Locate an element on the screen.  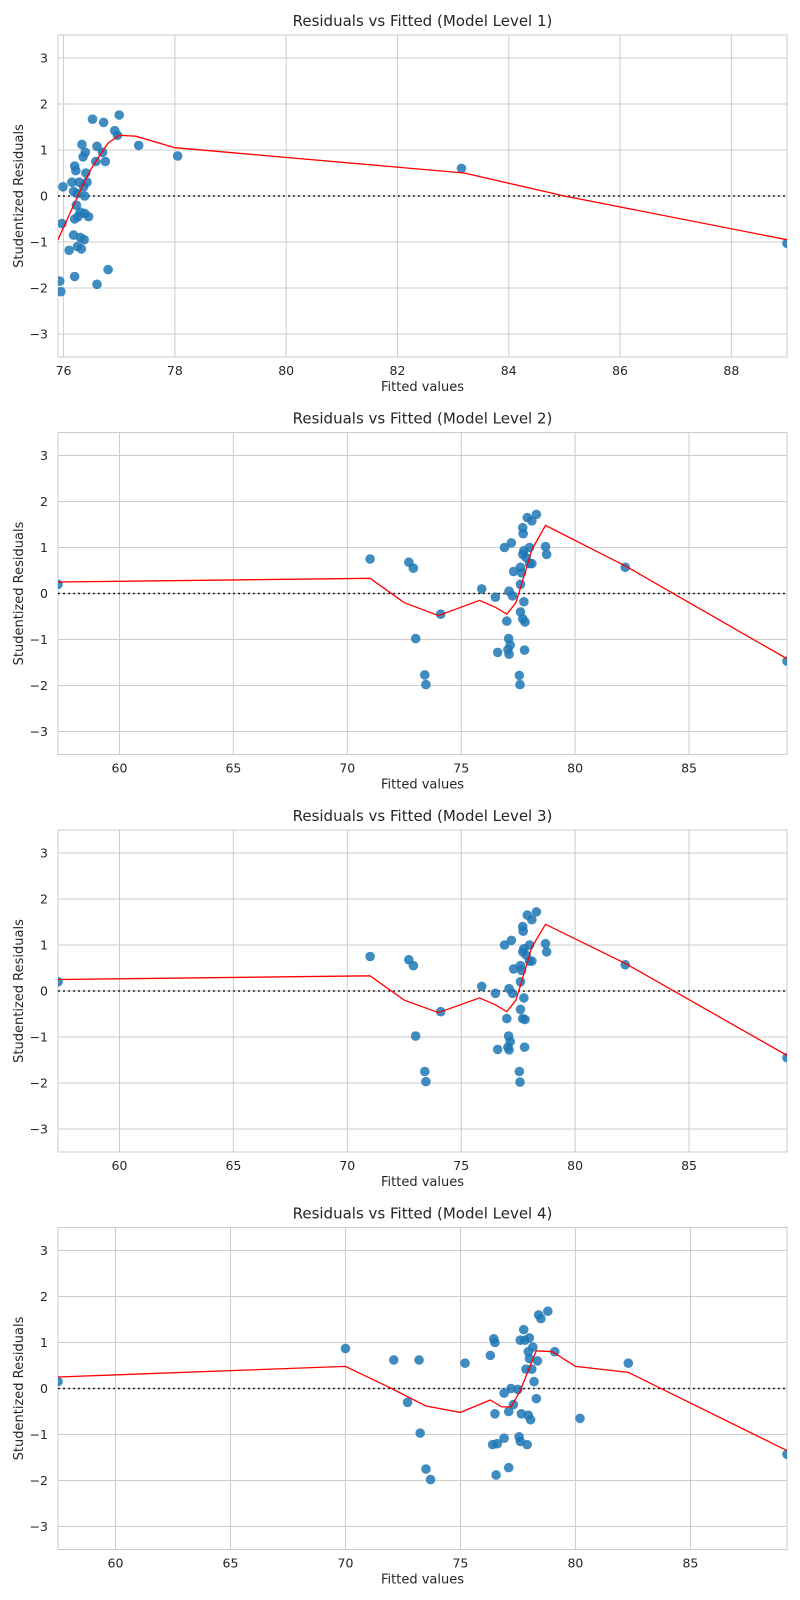
data-layer is located at coordinates (422, 599).